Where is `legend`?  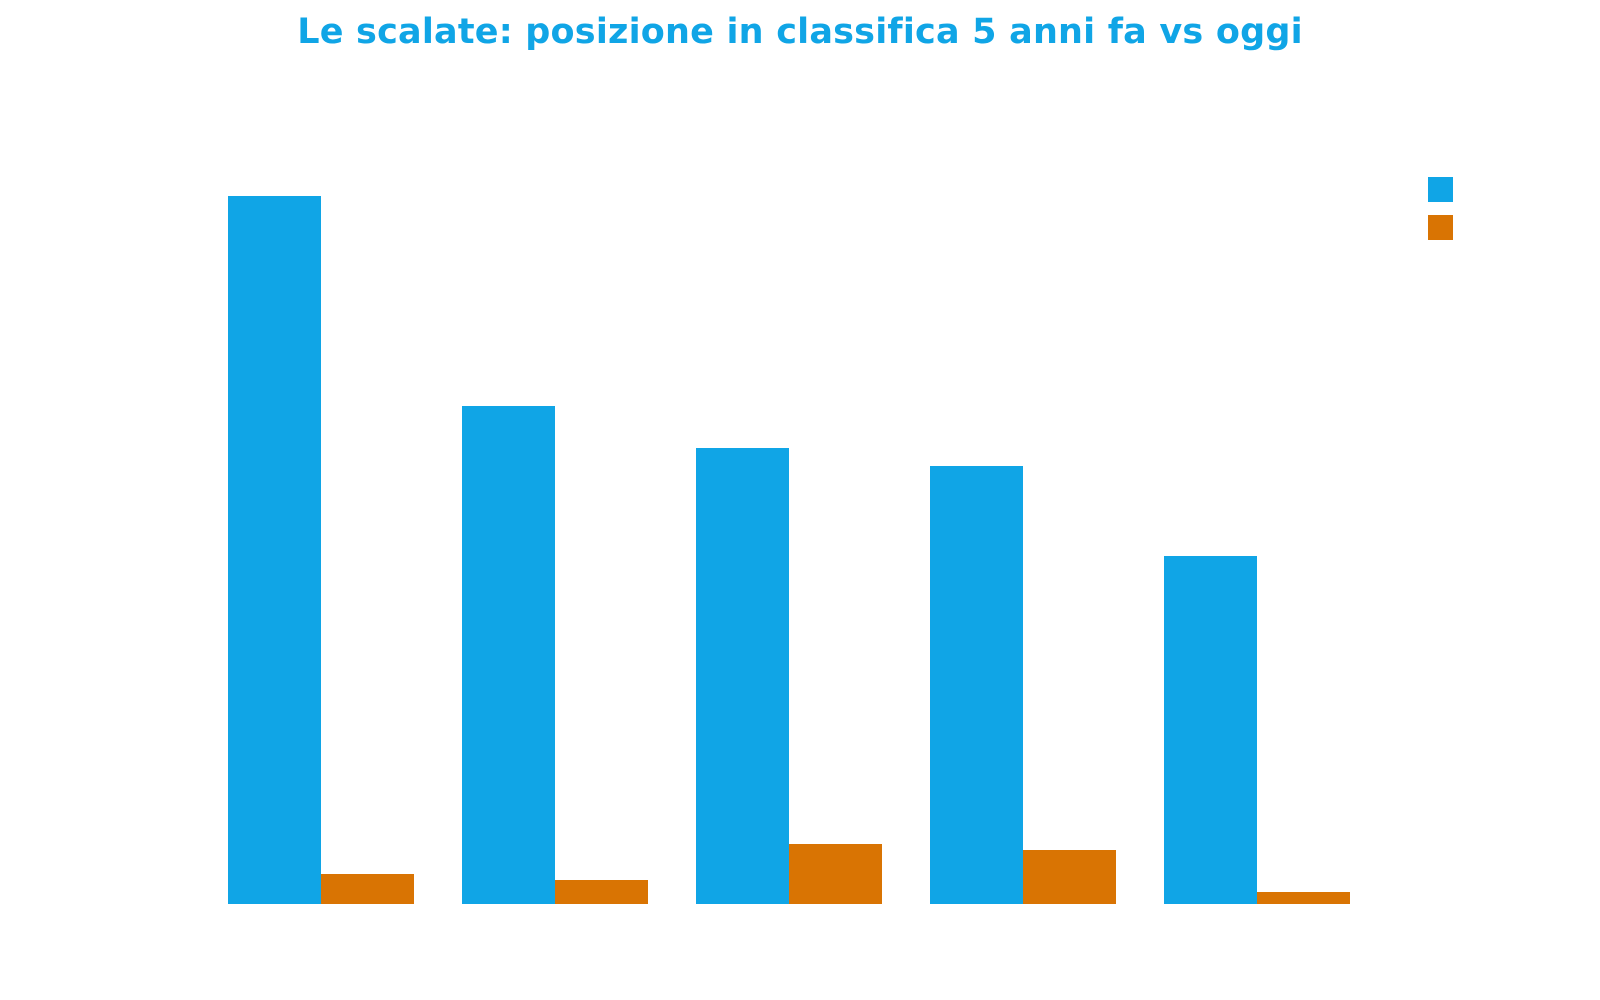 legend is located at coordinates (1440, 214).